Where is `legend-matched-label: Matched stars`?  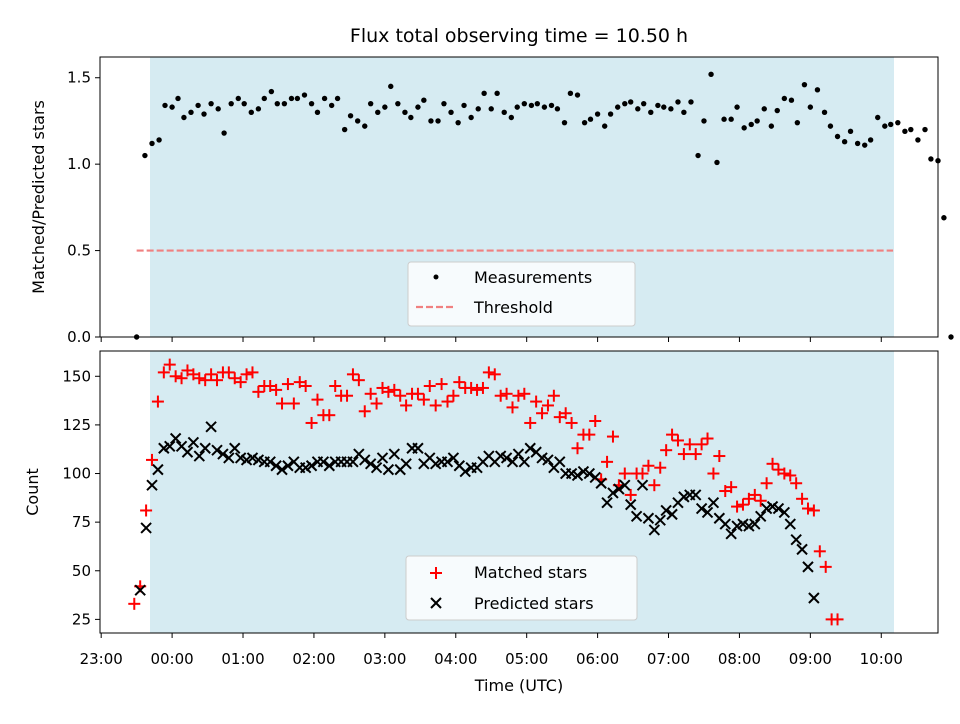 legend-matched-label: Matched stars is located at coordinates (530, 572).